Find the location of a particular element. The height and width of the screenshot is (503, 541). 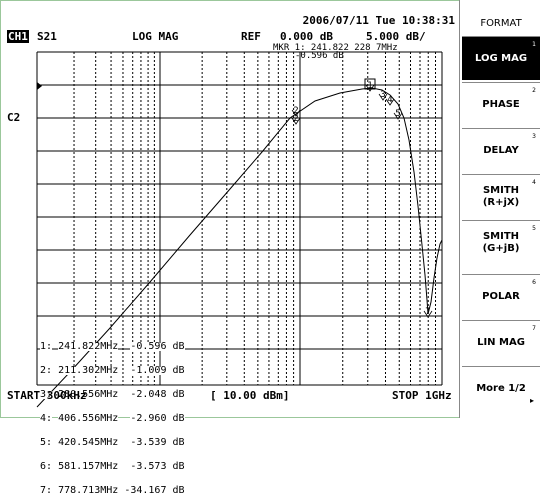

marker-row-idx: 6: is located at coordinates (46, 466).